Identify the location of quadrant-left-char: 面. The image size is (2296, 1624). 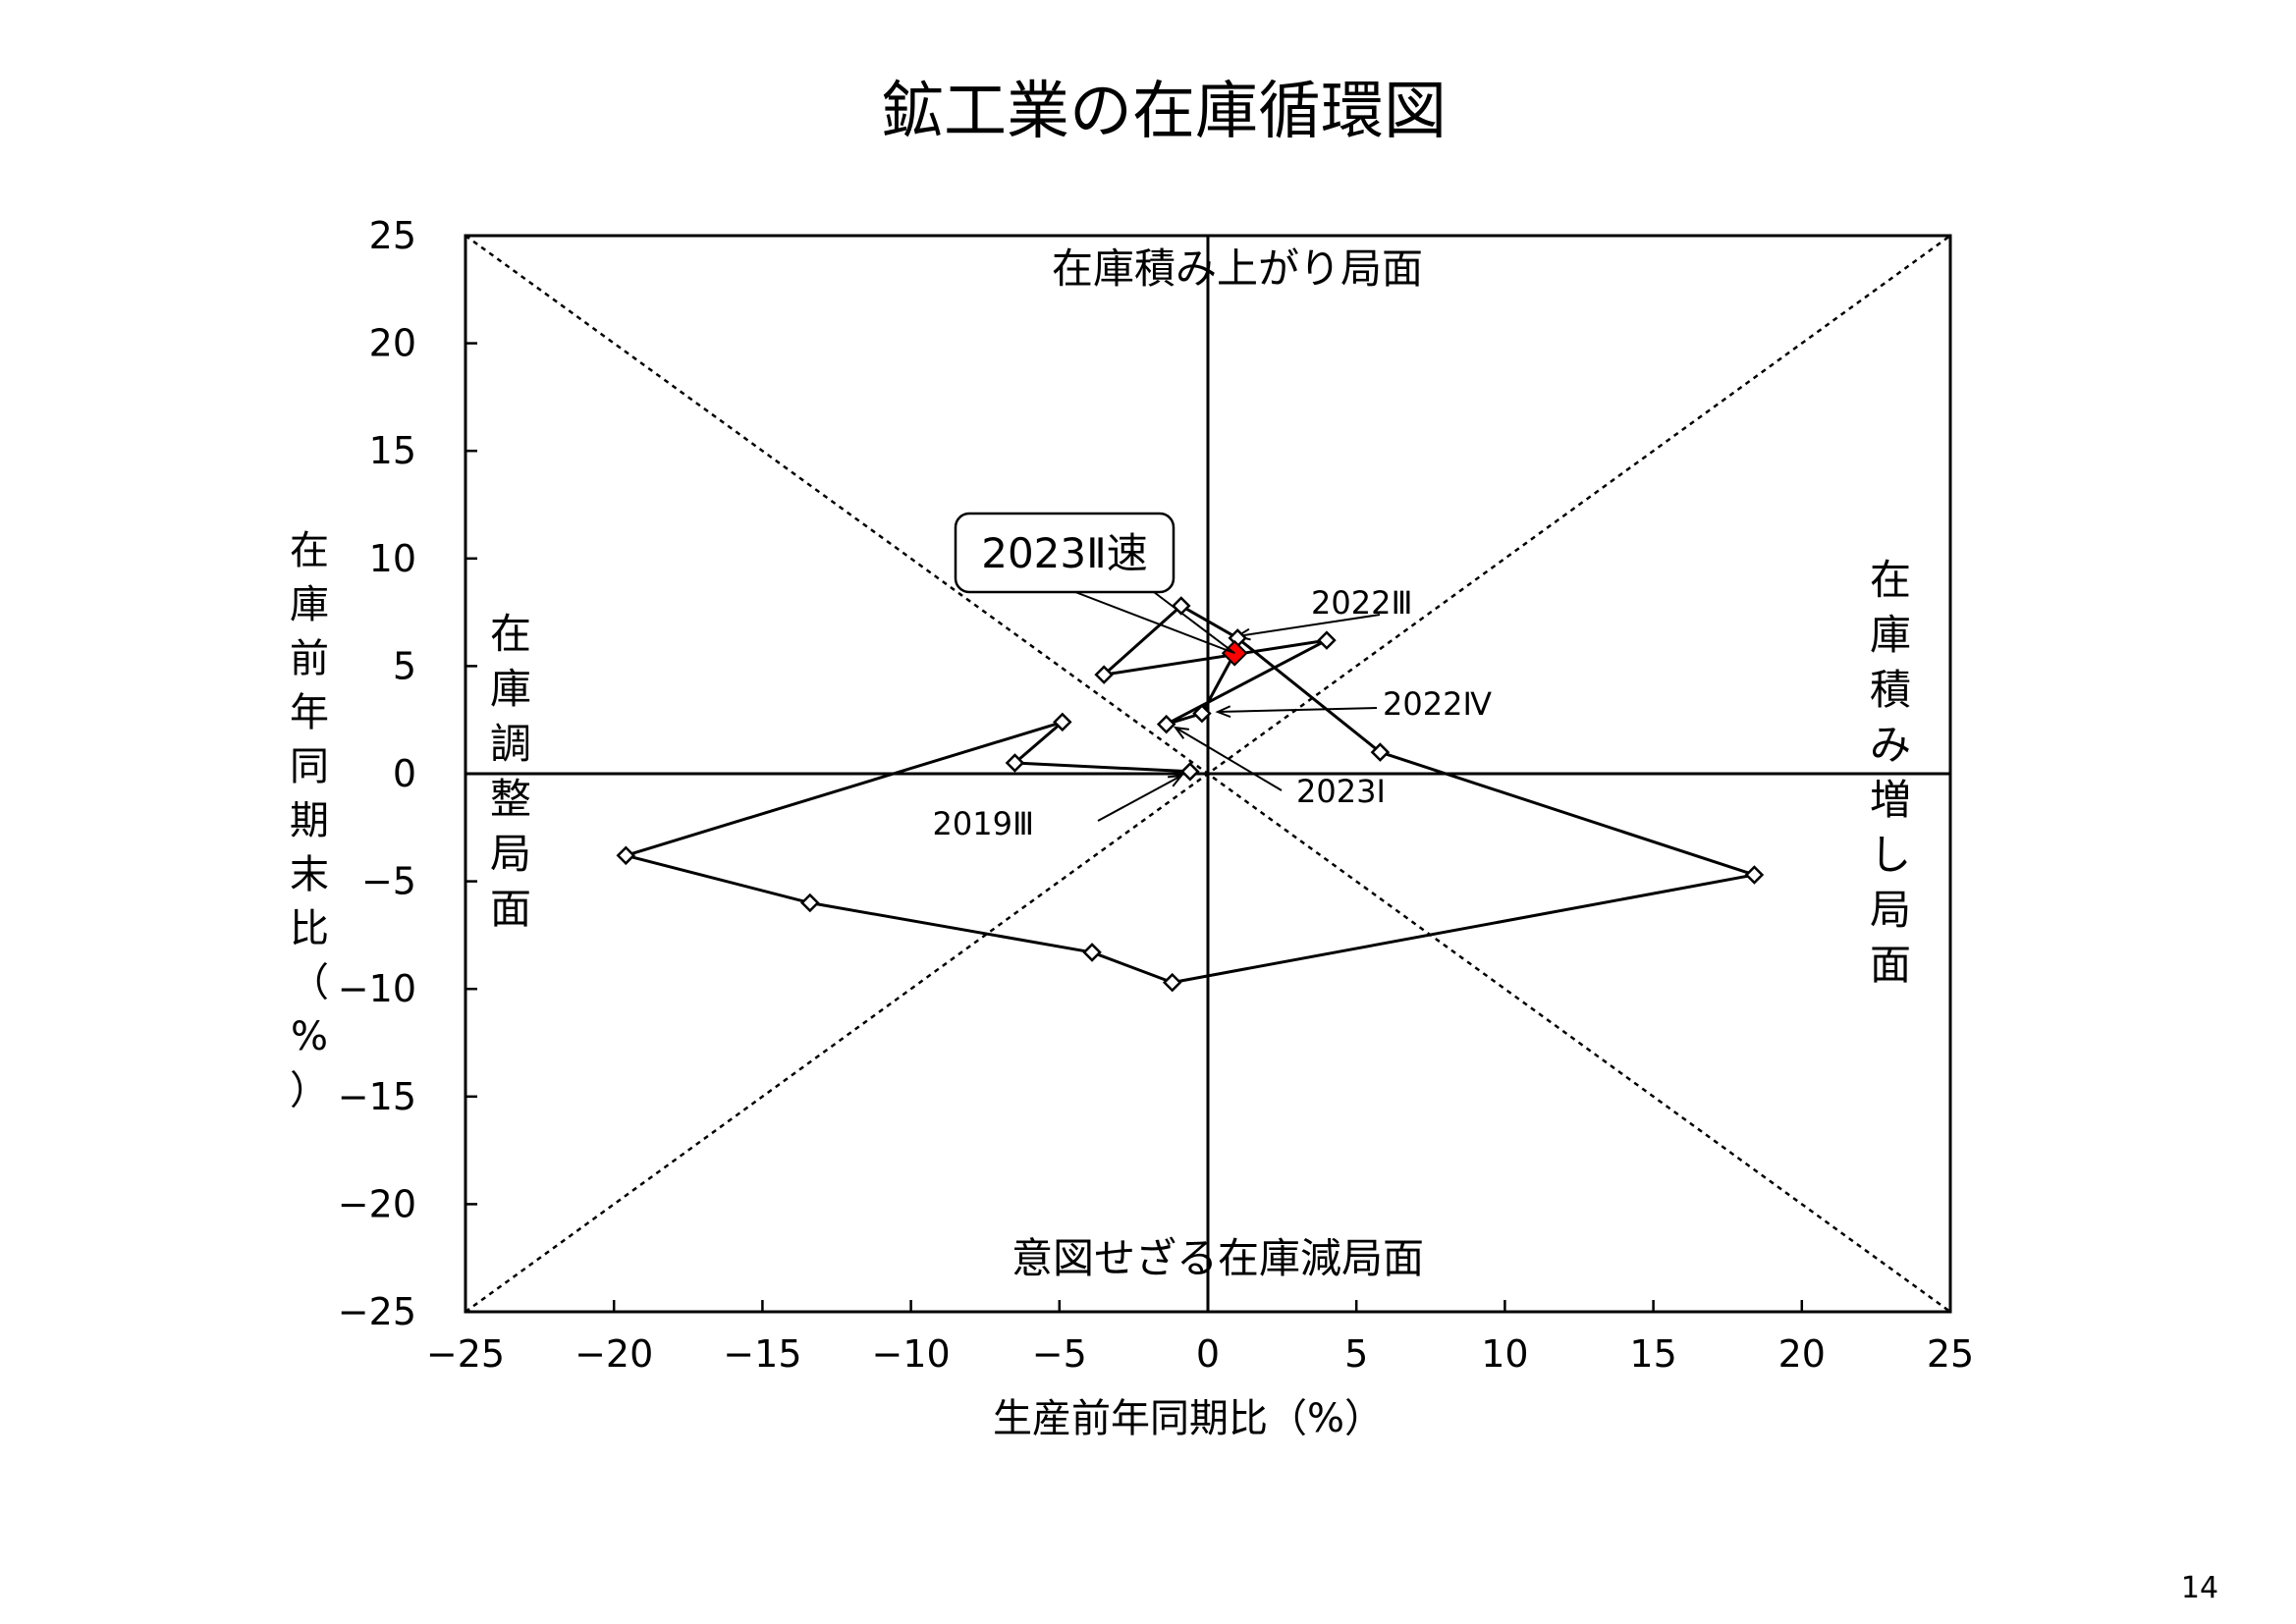
(510, 909).